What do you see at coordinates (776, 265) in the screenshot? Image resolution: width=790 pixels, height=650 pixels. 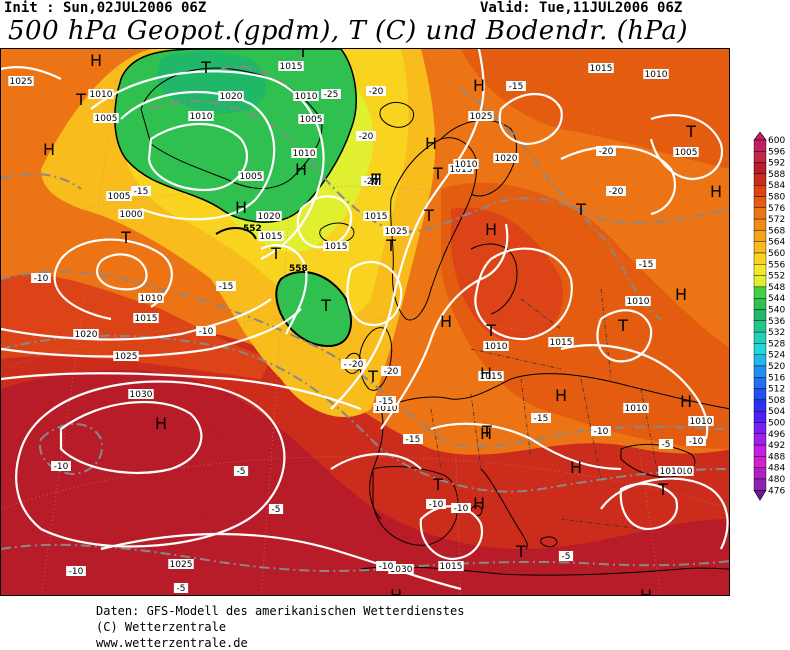 I see `legend-label: 556` at bounding box center [776, 265].